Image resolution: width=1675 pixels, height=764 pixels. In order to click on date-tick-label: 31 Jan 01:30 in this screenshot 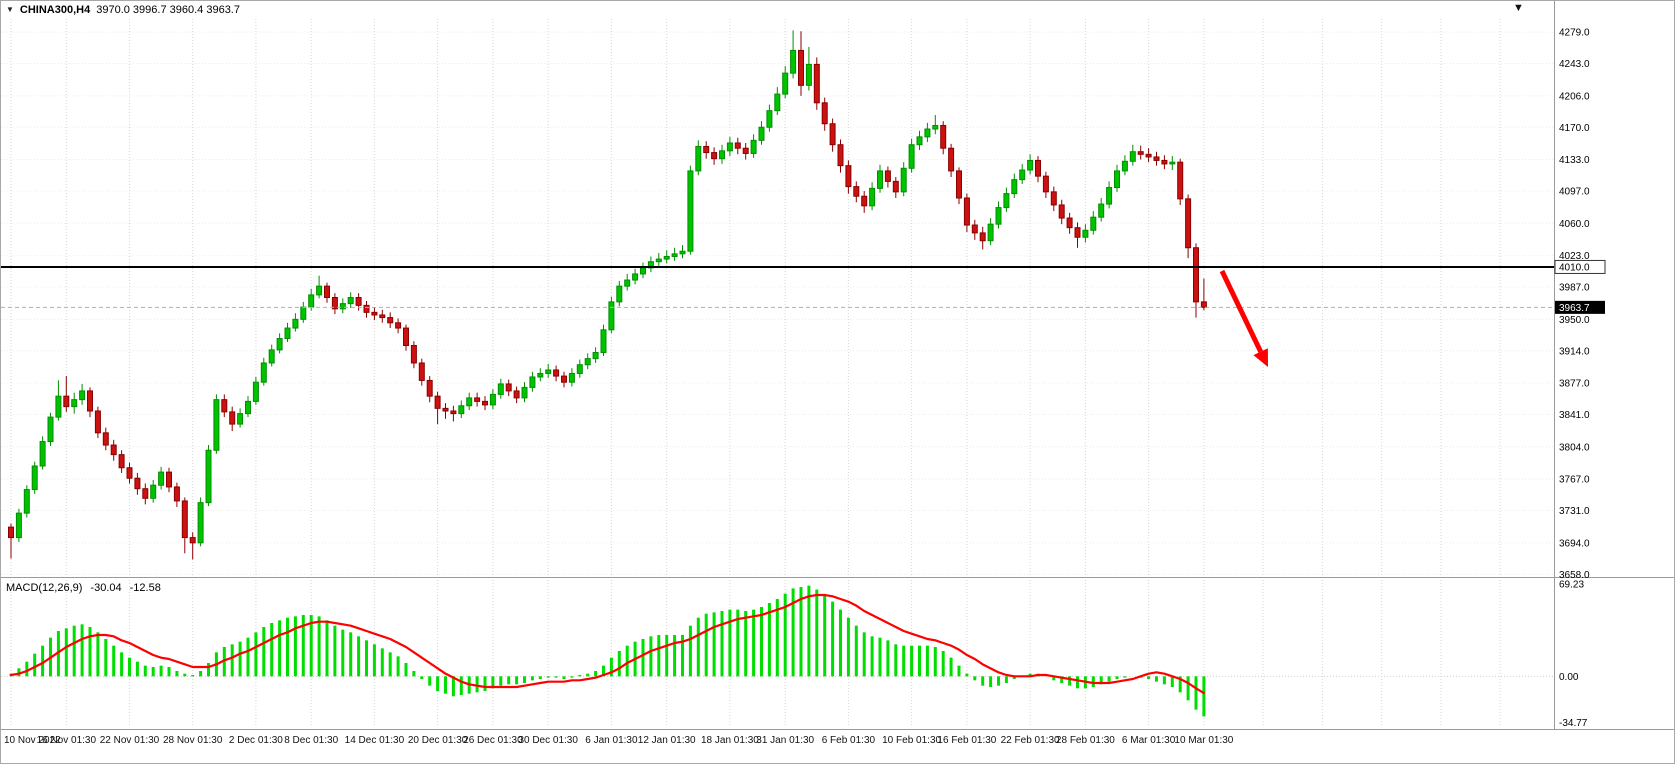, I will do `click(785, 740)`.